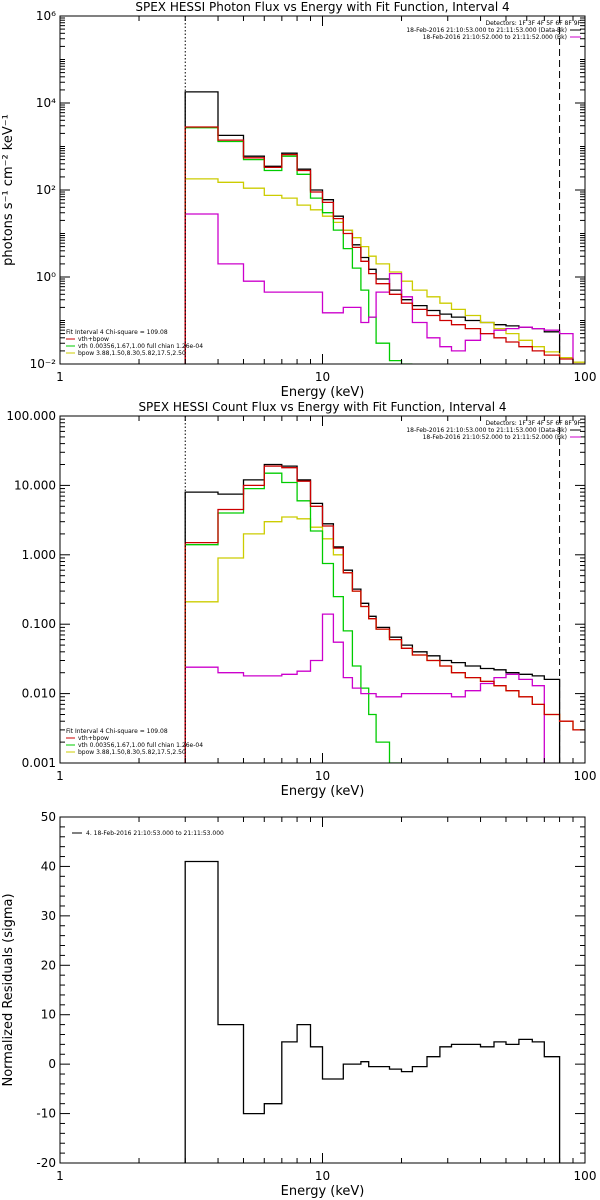 The width and height of the screenshot is (600, 1200). I want to click on y-tick-label: 10⁴, so click(46, 103).